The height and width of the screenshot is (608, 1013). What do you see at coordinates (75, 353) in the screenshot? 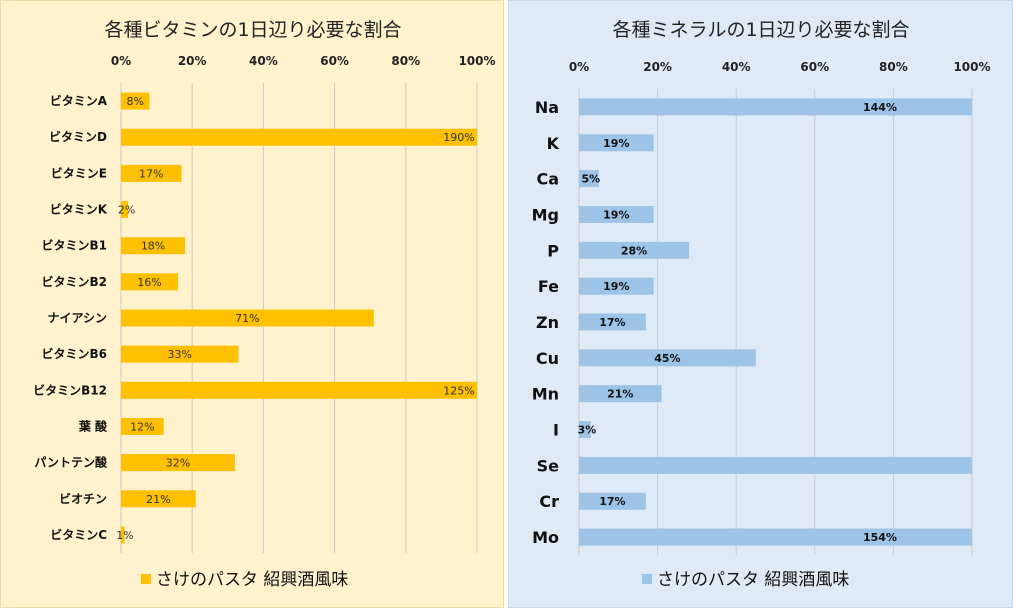
I see `category-label: ビタミンB6` at bounding box center [75, 353].